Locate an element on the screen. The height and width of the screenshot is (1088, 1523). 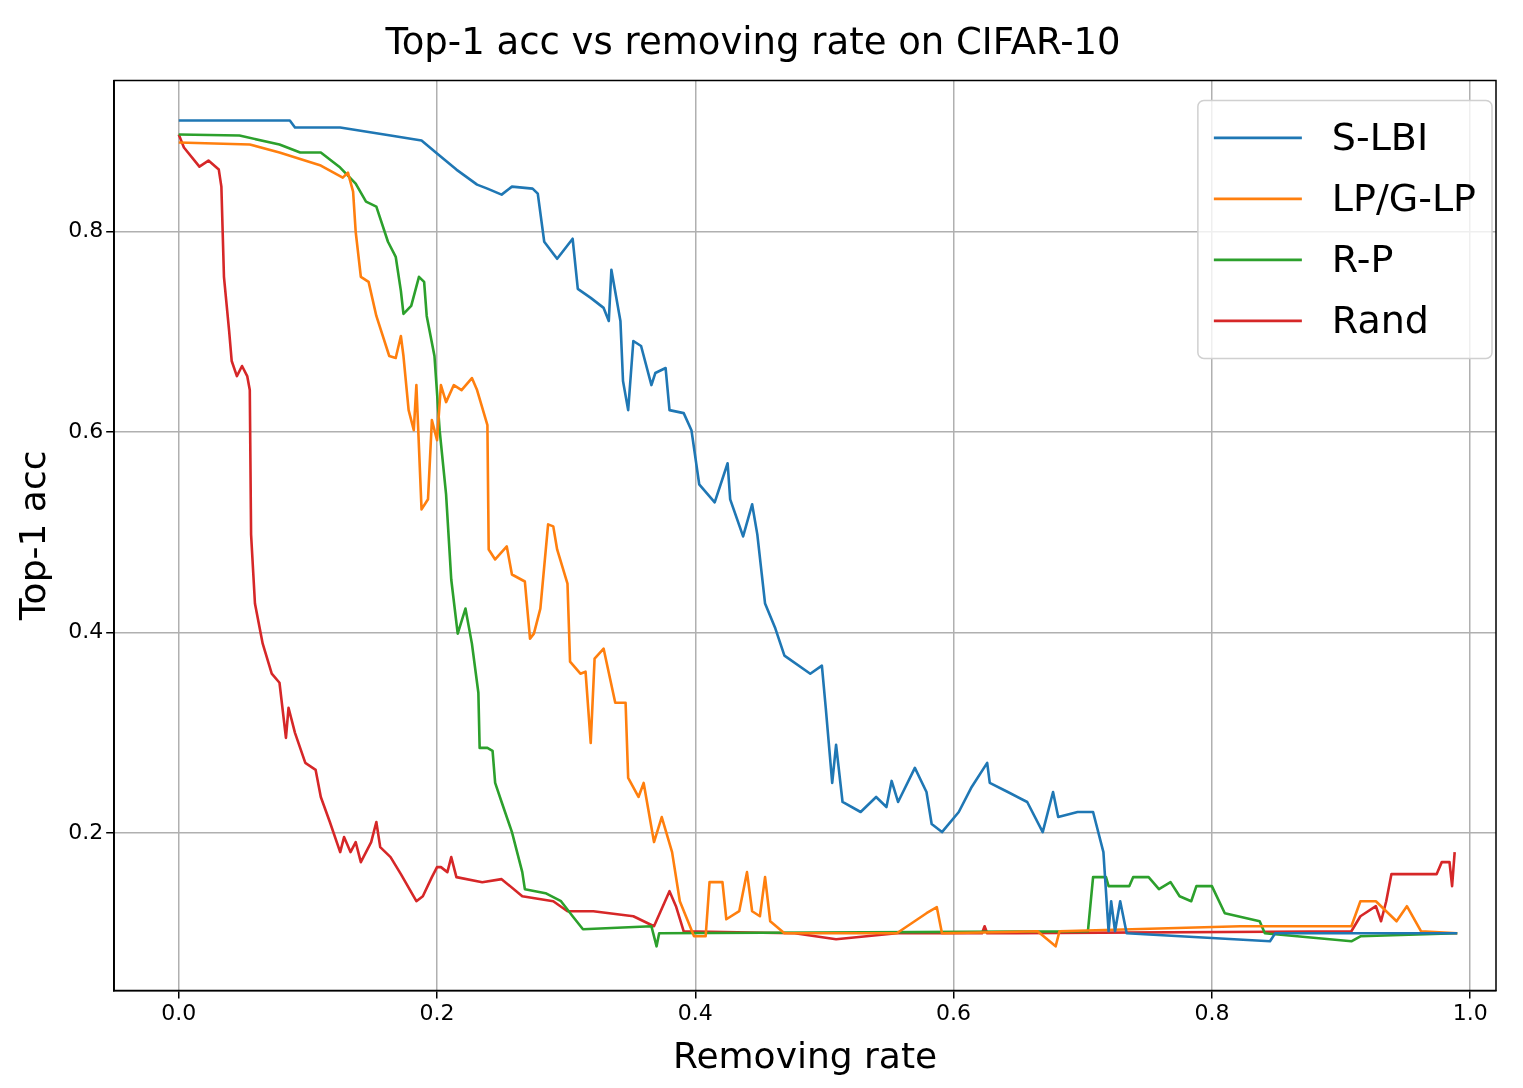
x-tick-label: 0.2 is located at coordinates (437, 1013).